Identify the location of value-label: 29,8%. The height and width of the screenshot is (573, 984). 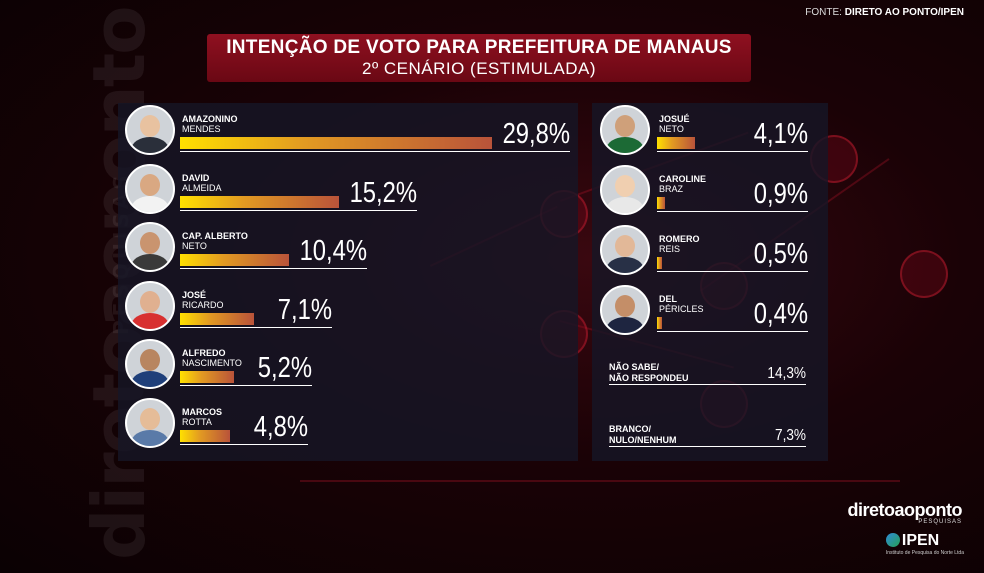
(536, 134).